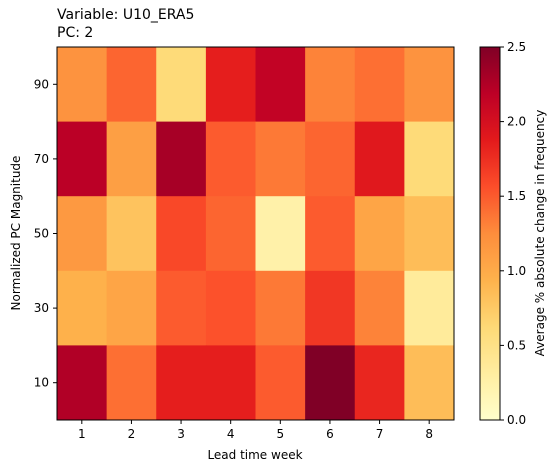  What do you see at coordinates (231, 234) in the screenshot?
I see `heatmap-cell-r2-c3` at bounding box center [231, 234].